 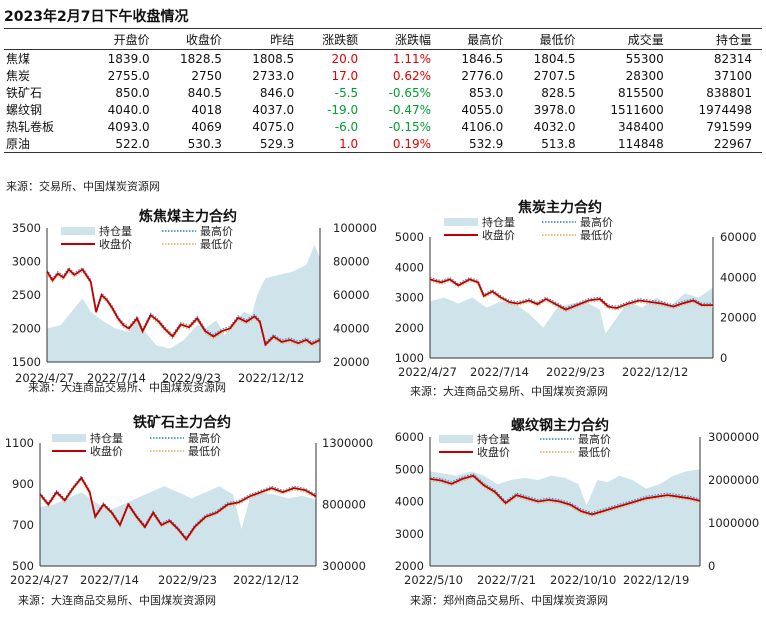 I want to click on x-tick-label: 2022/10/10, so click(x=583, y=580).